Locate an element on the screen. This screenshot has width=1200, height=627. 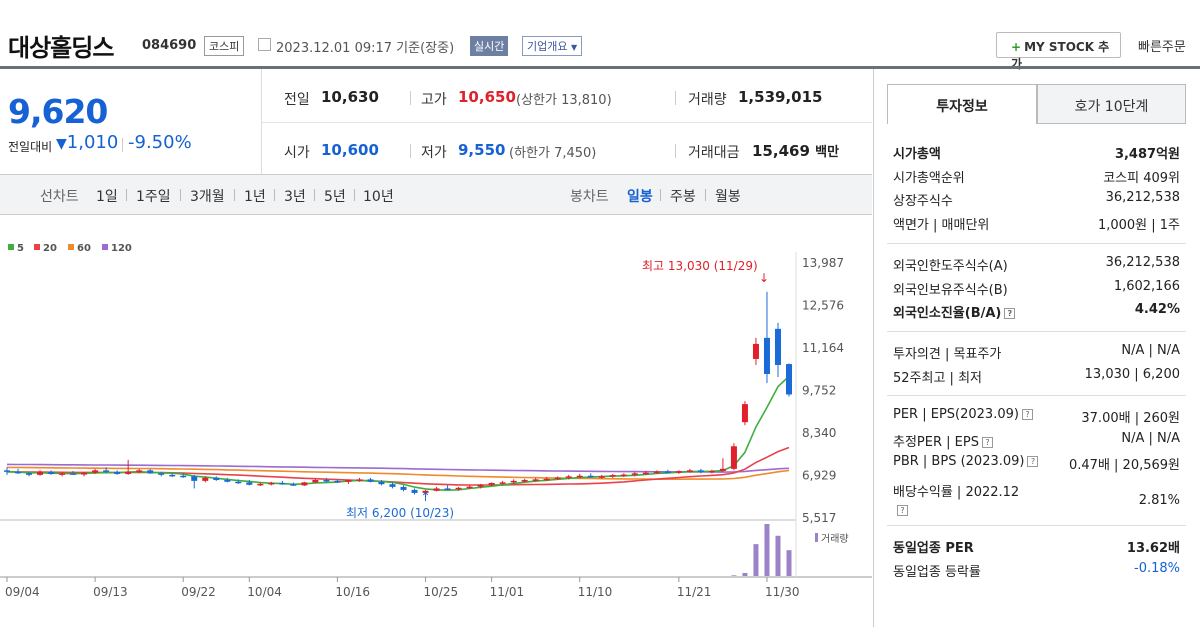
tab-order-book: 호가 10단계 is located at coordinates (1111, 104).